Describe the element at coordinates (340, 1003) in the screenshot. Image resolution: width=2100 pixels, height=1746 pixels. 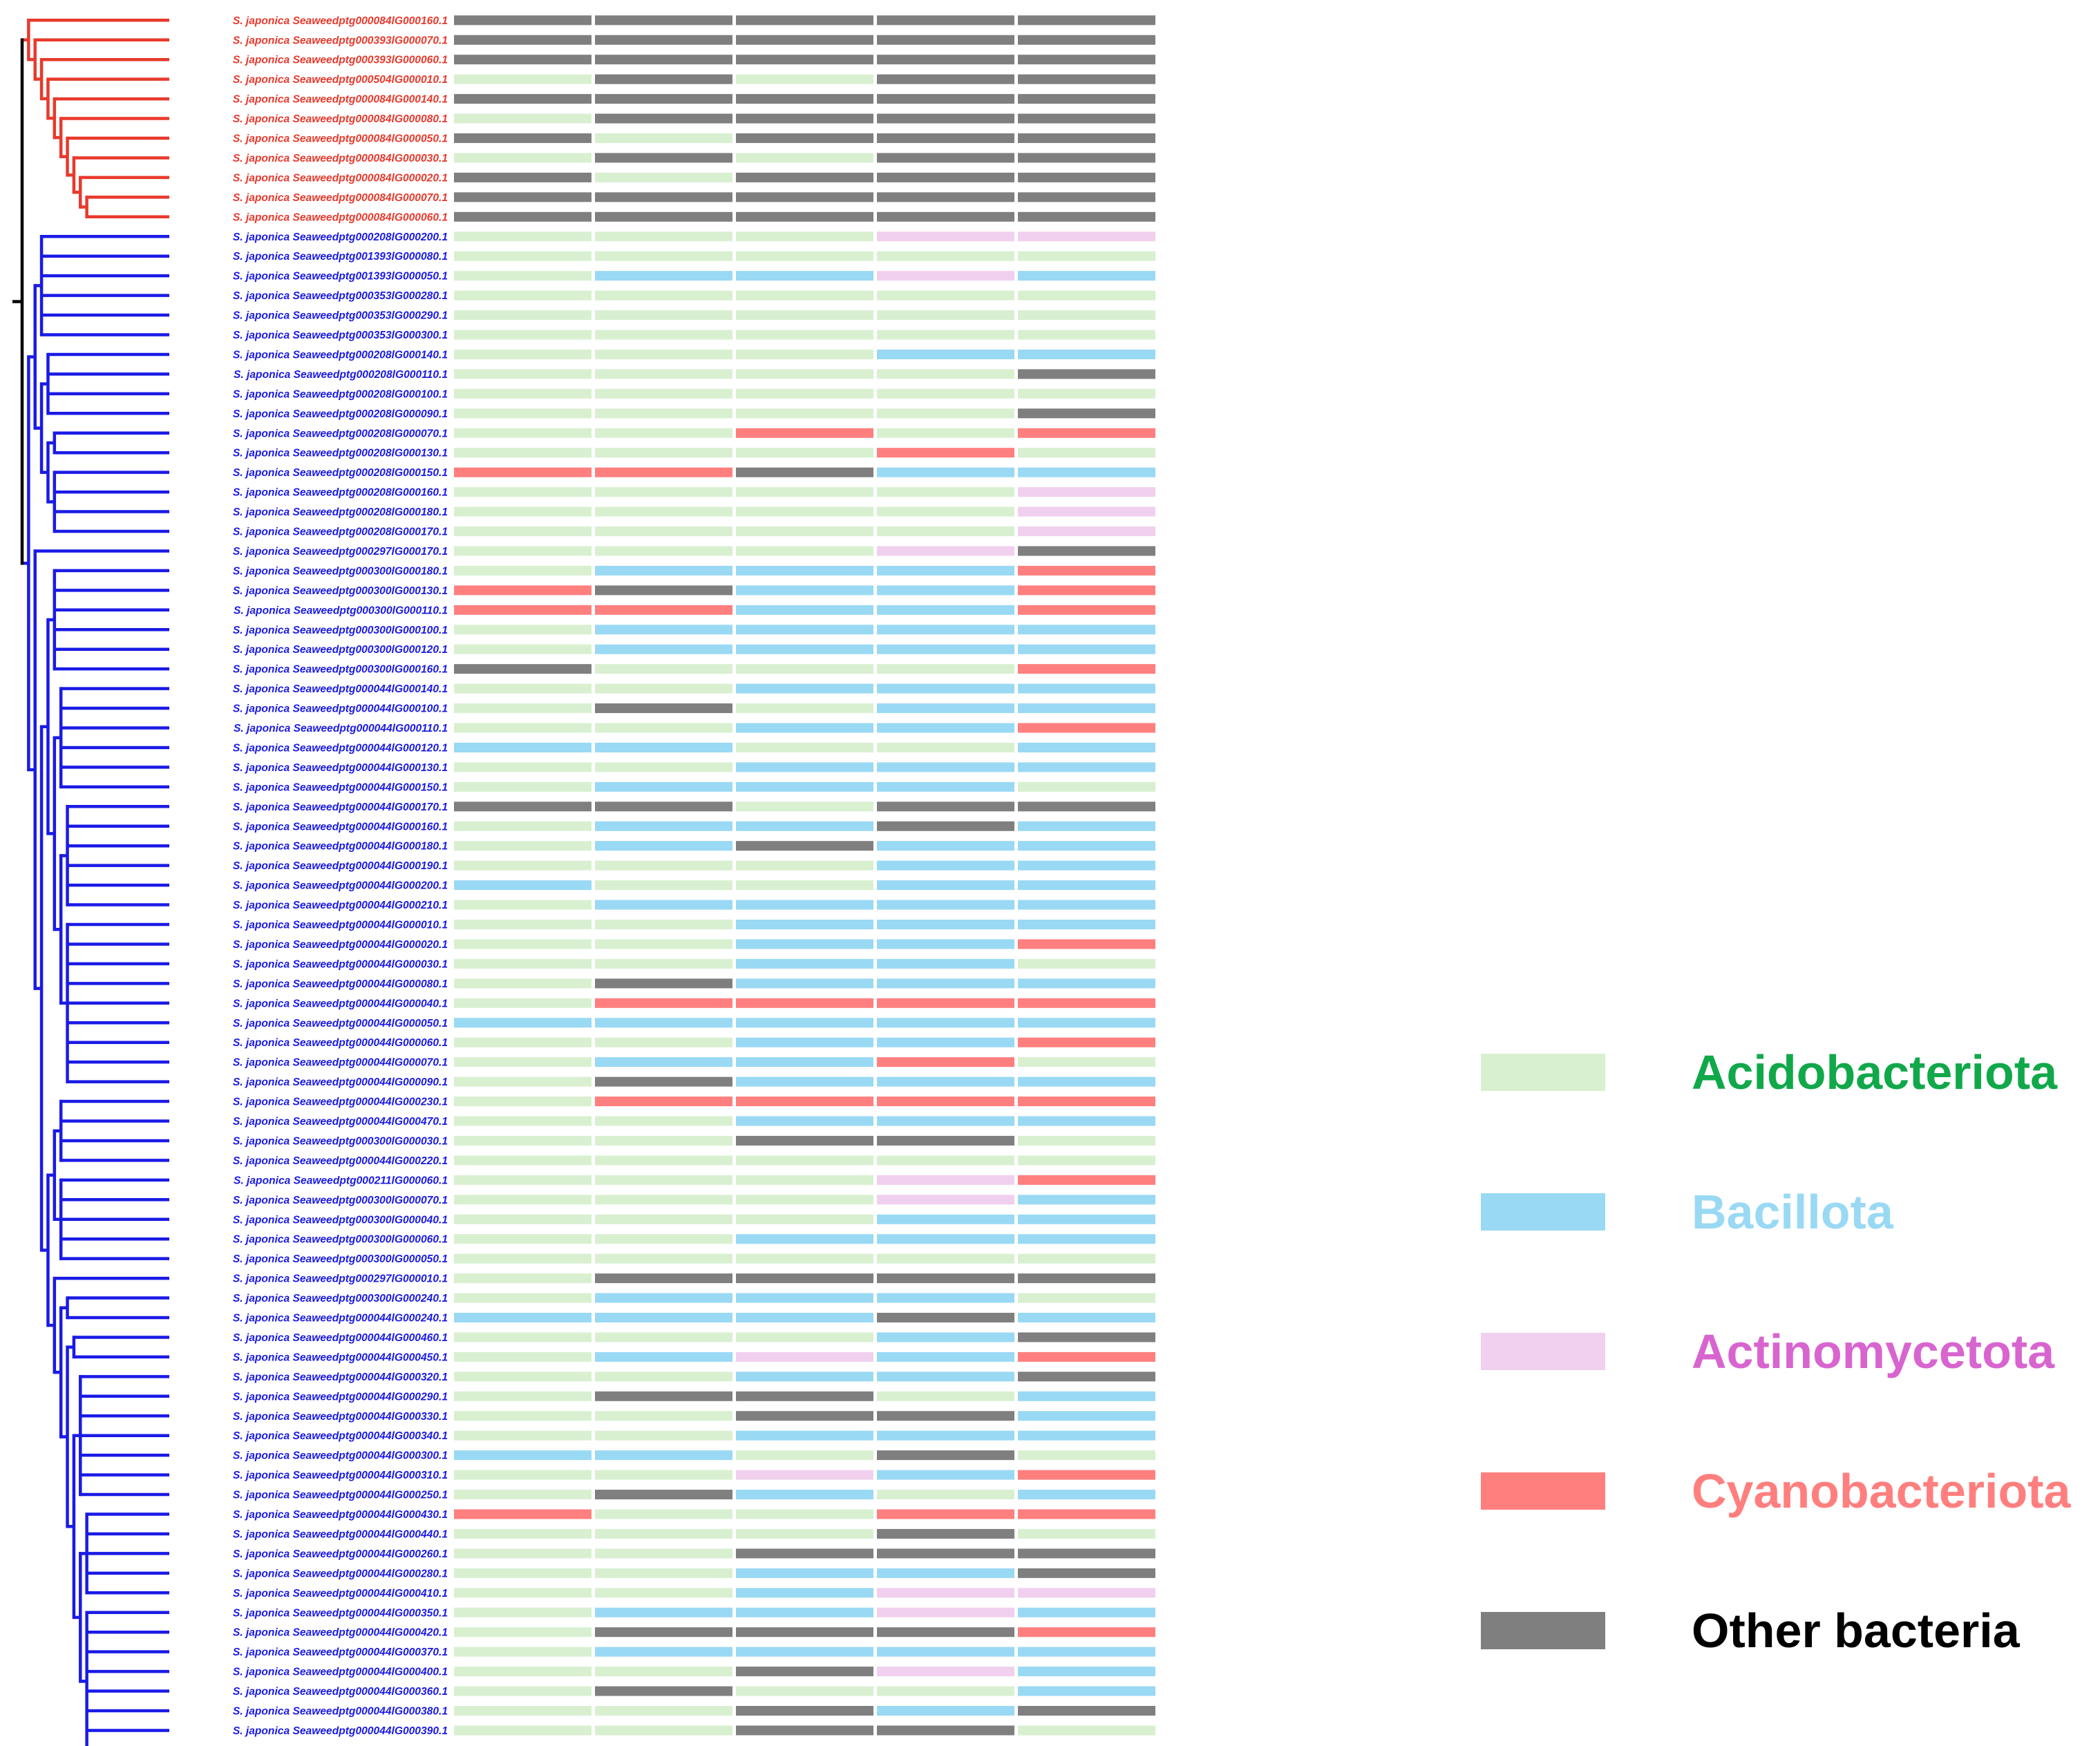
I see `leaf-label: S. japonica Seaweedptg000044lG000040.1` at that location.